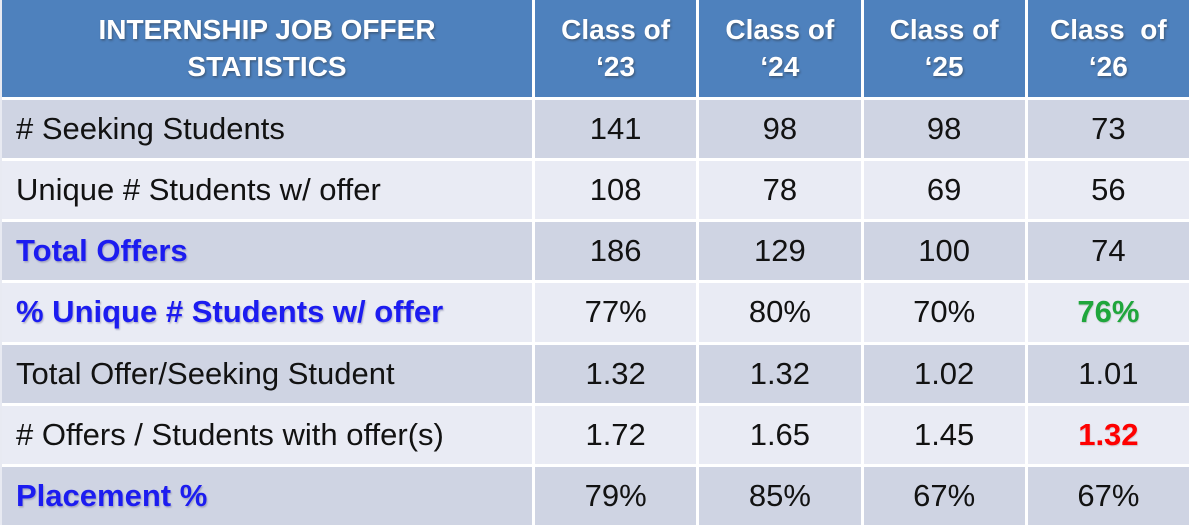 The height and width of the screenshot is (525, 1189). I want to click on column-header-class-of-24: Class of ‘24, so click(780, 48).